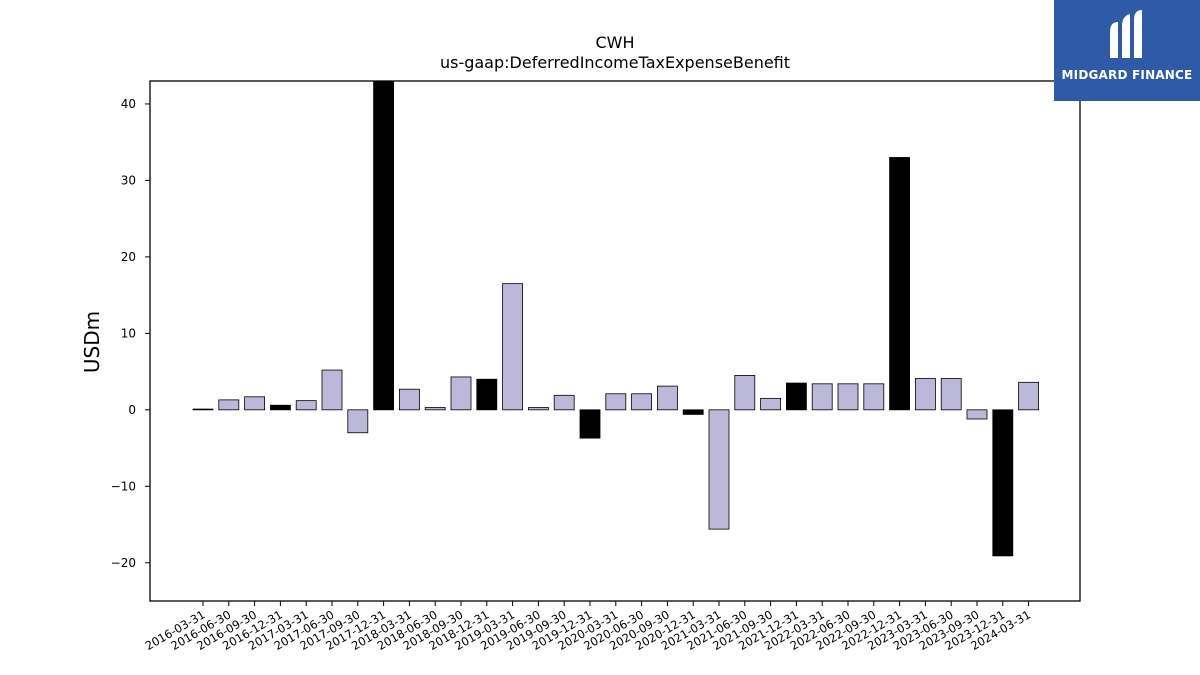  What do you see at coordinates (132, 410) in the screenshot?
I see `y-tick-label: 0` at bounding box center [132, 410].